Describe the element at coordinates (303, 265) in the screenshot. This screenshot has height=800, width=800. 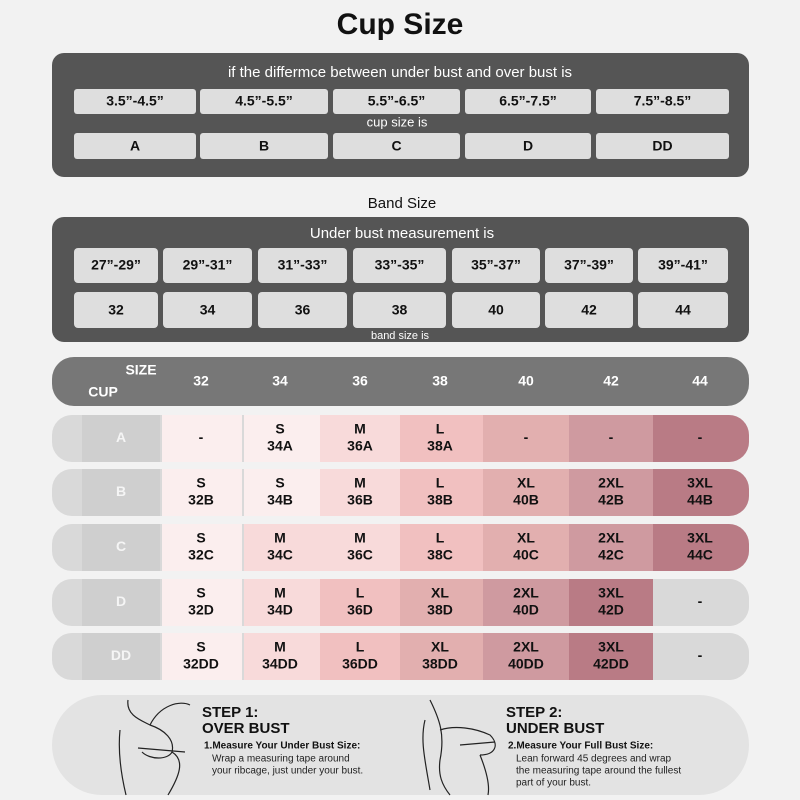
I see `range-label: 31”-33”` at that location.